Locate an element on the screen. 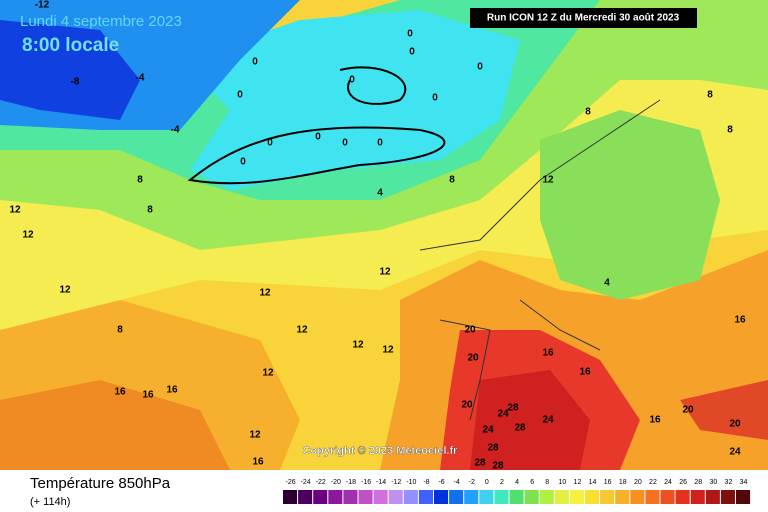  scale-label: -2 is located at coordinates (472, 482).